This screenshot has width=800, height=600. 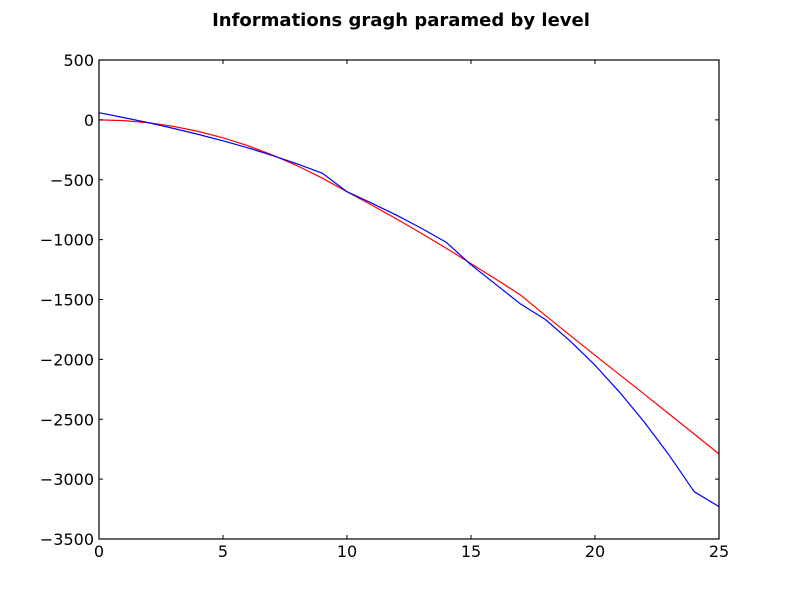 I want to click on x-tick-label: 25, so click(x=719, y=551).